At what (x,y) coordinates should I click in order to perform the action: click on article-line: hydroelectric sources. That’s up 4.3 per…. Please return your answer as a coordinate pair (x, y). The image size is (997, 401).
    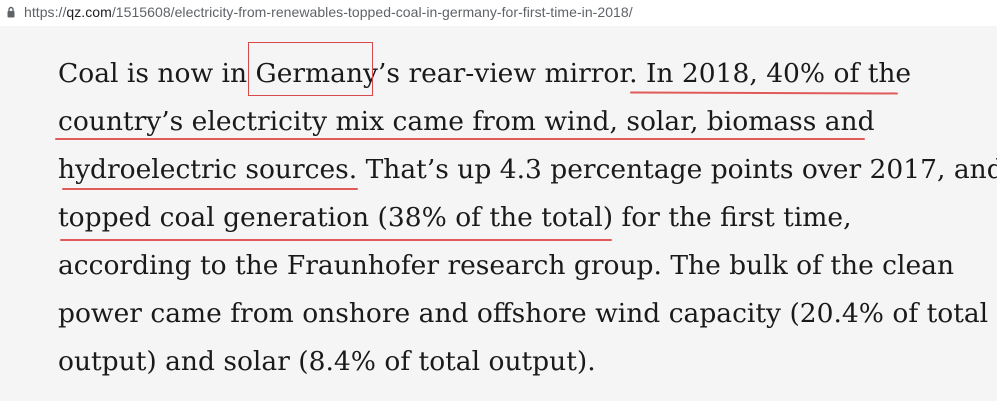
    Looking at the image, I should click on (527, 169).